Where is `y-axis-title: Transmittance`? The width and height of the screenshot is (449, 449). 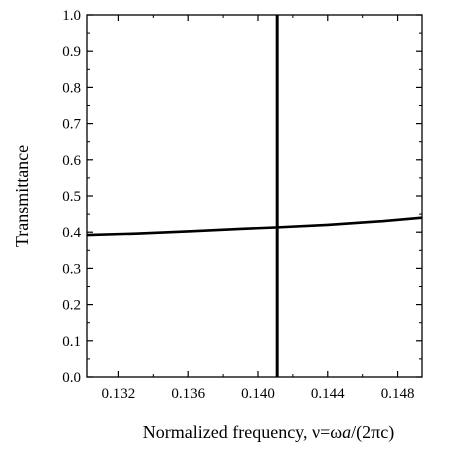
y-axis-title: Transmittance is located at coordinates (22, 196).